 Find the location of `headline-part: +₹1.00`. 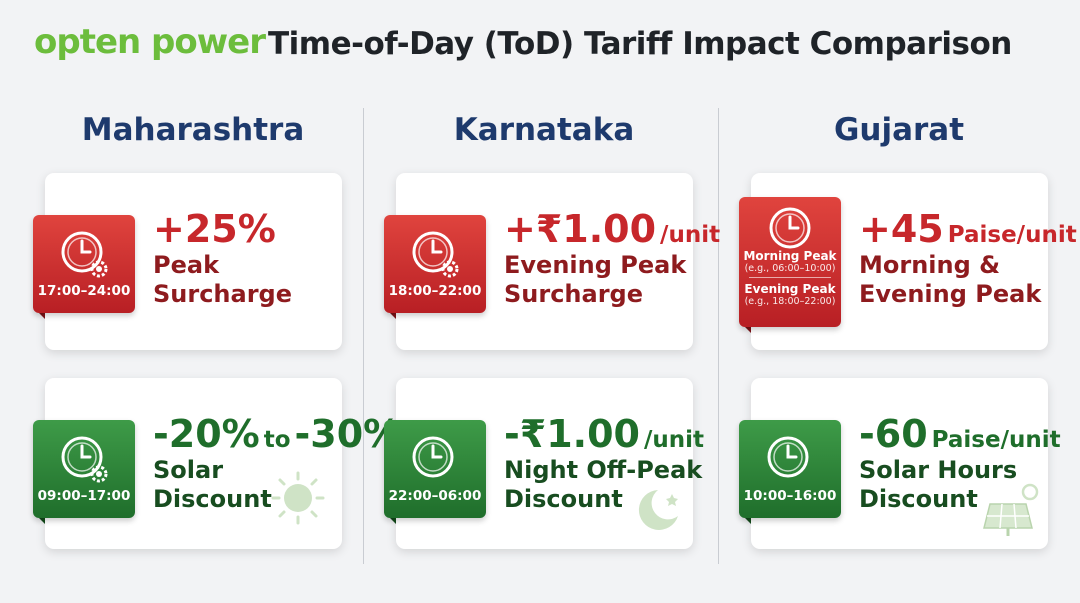

headline-part: +₹1.00 is located at coordinates (580, 229).